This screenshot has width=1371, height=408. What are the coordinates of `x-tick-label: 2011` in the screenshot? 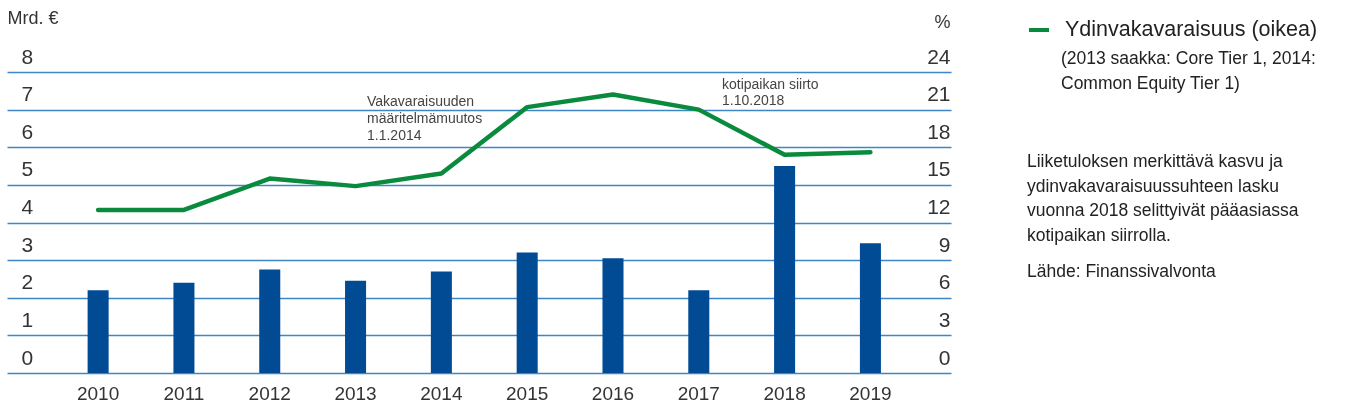 It's located at (184, 393).